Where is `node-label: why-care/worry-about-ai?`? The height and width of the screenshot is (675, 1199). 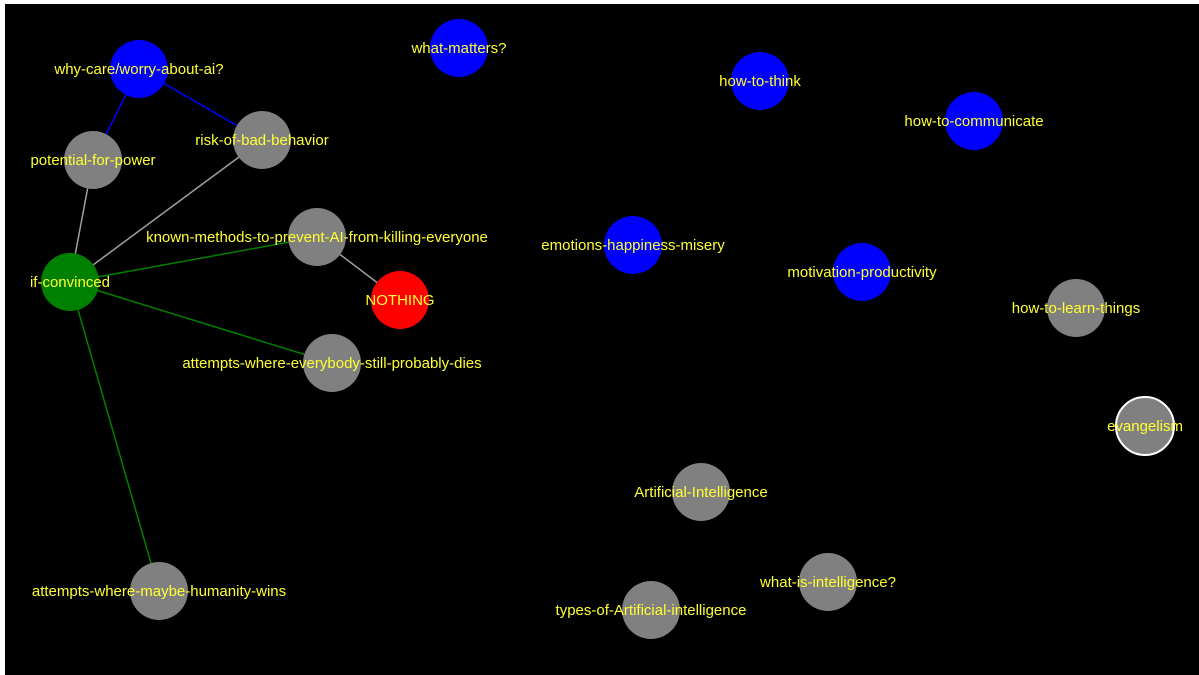 node-label: why-care/worry-about-ai? is located at coordinates (138, 69).